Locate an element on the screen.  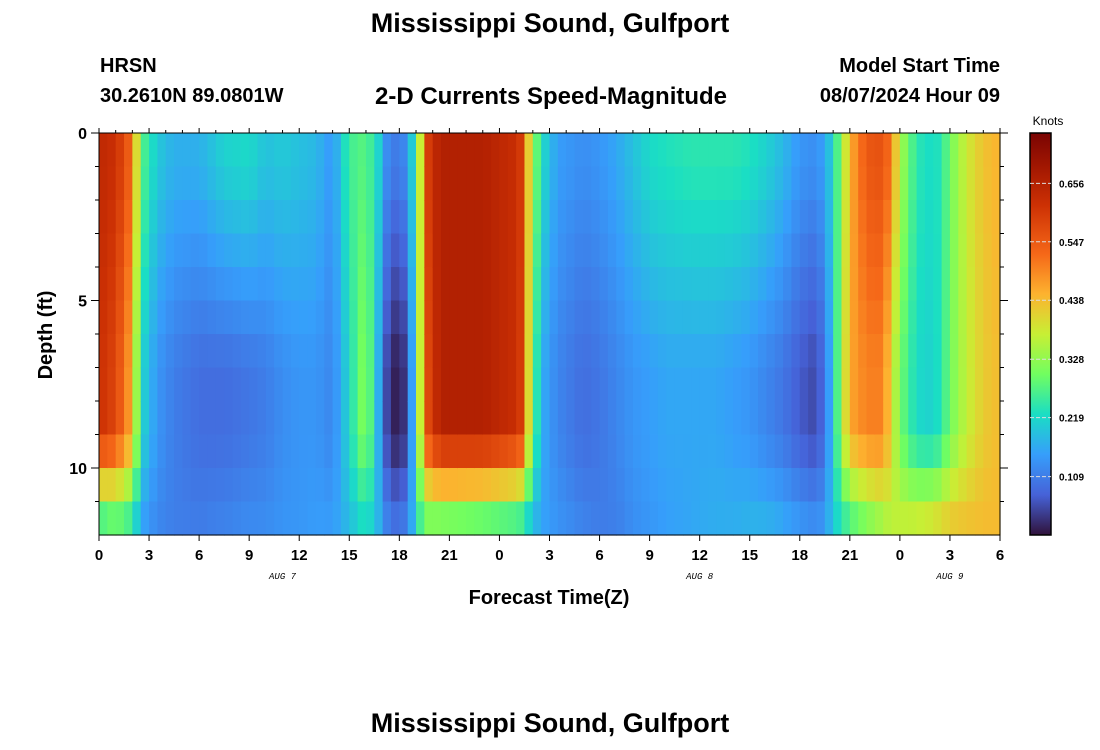
date-label: AUG 9 is located at coordinates (949, 577).